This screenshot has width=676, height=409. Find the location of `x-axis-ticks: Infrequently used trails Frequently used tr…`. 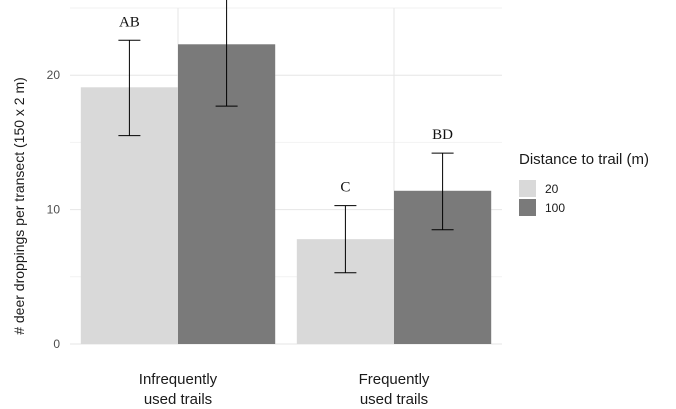

x-axis-ticks: Infrequently used trails Frequently used tr… is located at coordinates (284, 389).